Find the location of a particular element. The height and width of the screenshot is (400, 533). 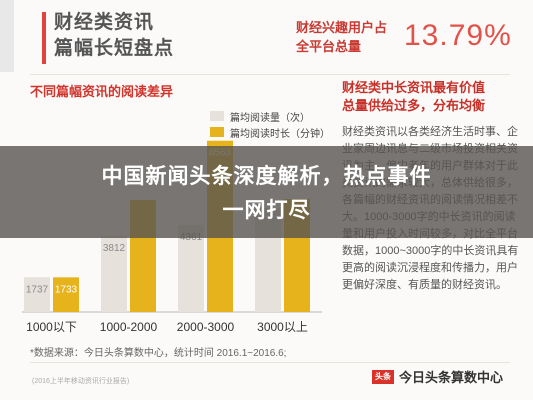

kpi-label: 财经兴趣用户占 全平台总量 is located at coordinates (341, 37).